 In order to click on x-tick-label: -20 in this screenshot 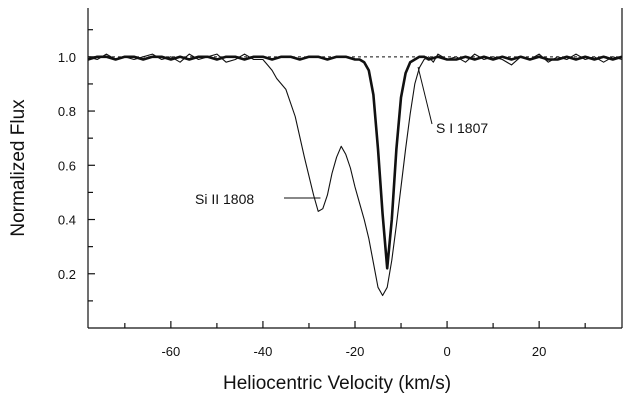, I will do `click(355, 351)`.